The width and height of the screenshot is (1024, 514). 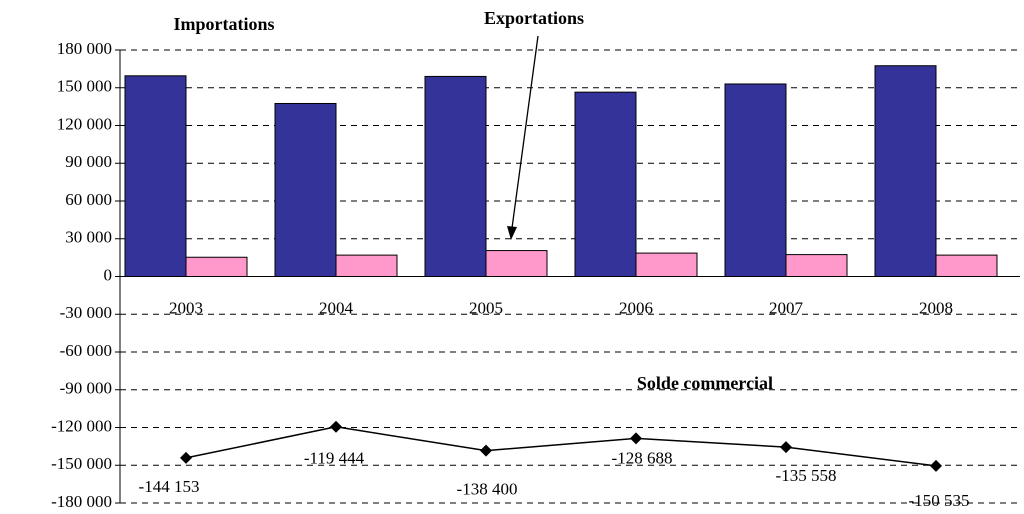 I want to click on y-tick-label: 180 000, so click(x=84, y=48).